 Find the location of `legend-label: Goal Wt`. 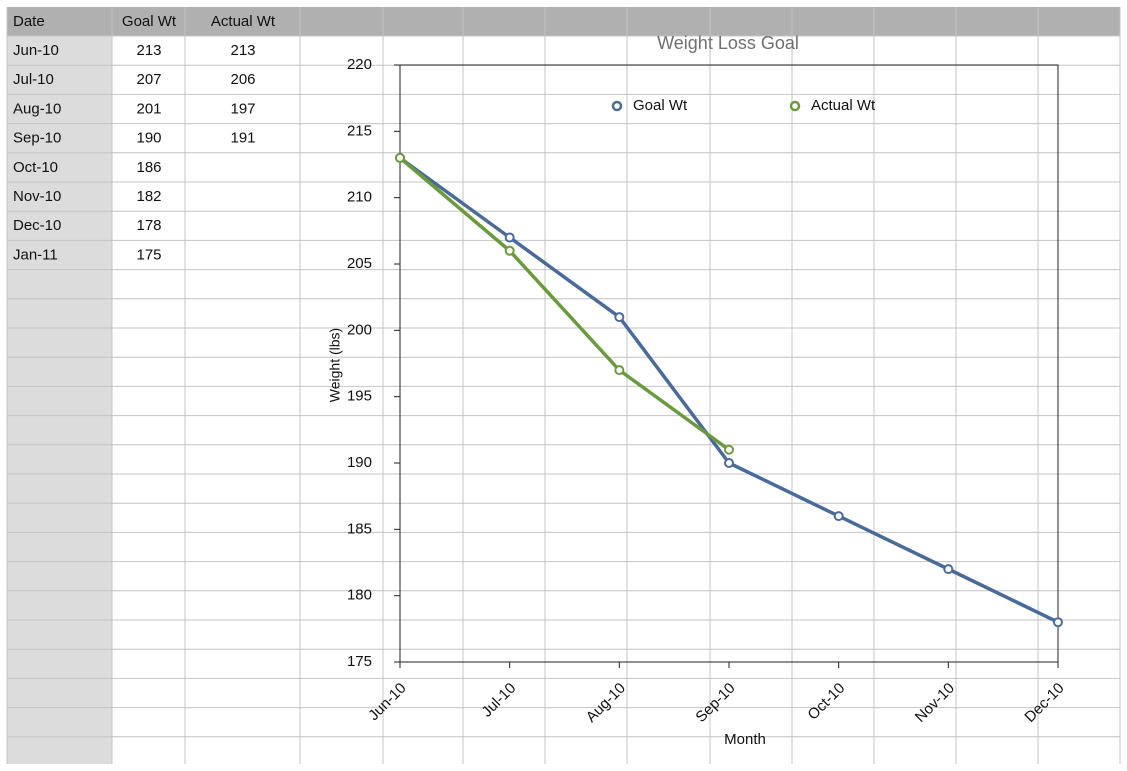

legend-label: Goal Wt is located at coordinates (660, 105).